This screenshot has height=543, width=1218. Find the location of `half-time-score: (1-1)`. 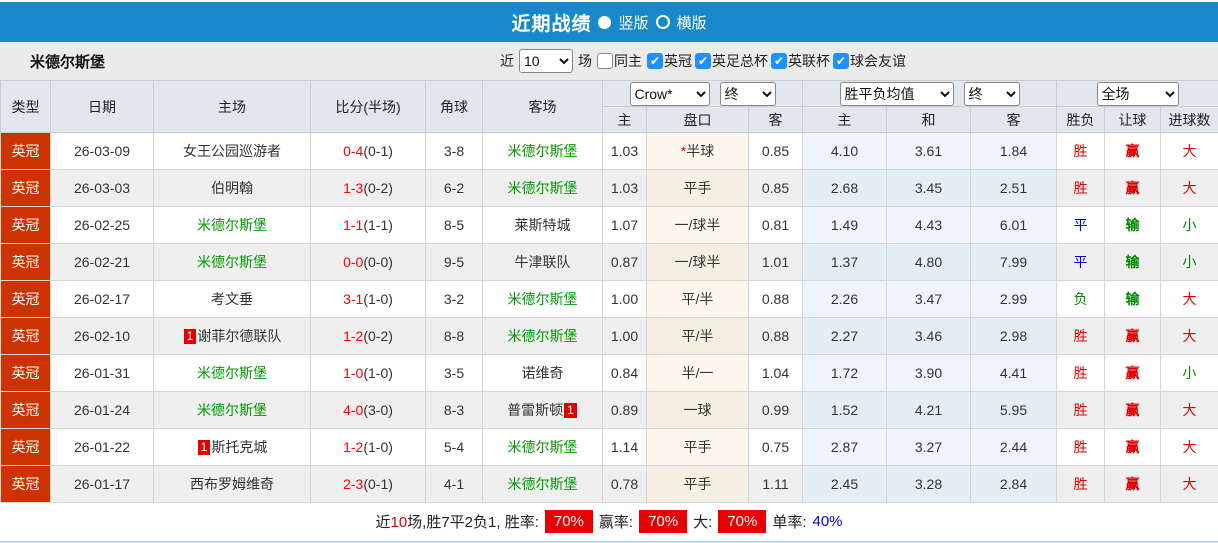

half-time-score: (1-1) is located at coordinates (378, 225).